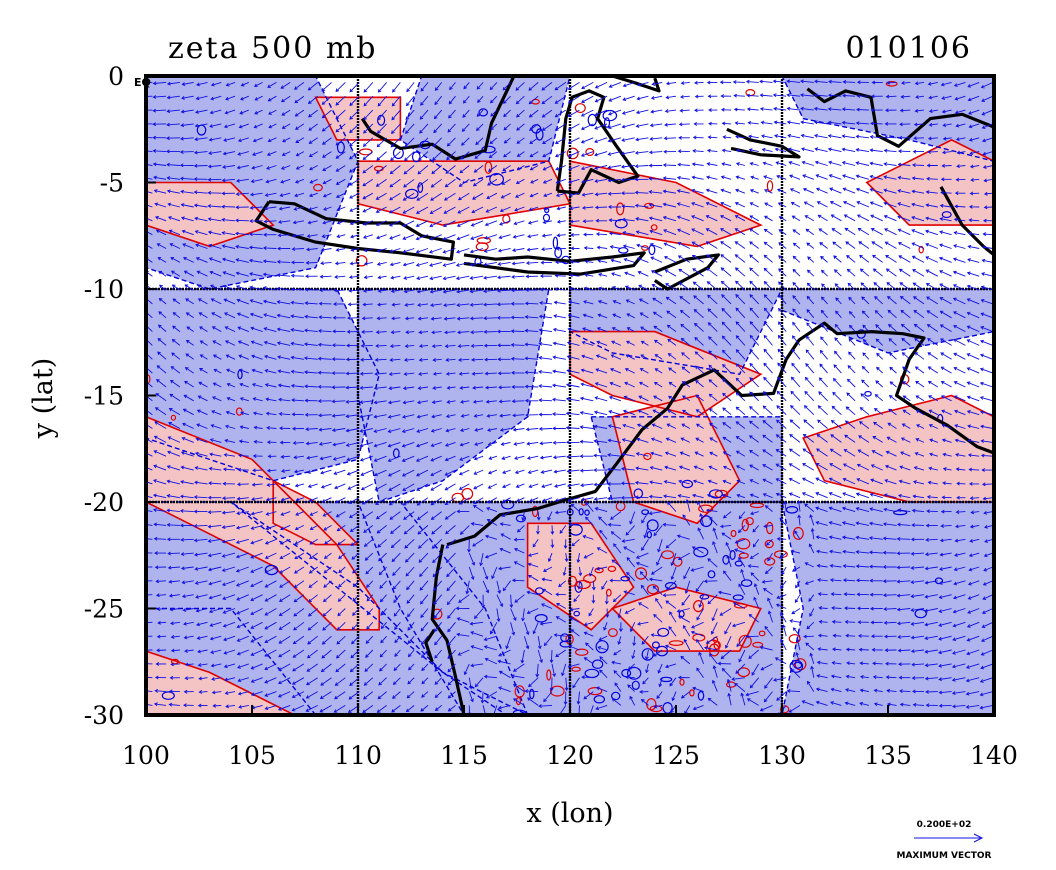 The height and width of the screenshot is (870, 1056). I want to click on chart-date-label: 010106, so click(908, 48).